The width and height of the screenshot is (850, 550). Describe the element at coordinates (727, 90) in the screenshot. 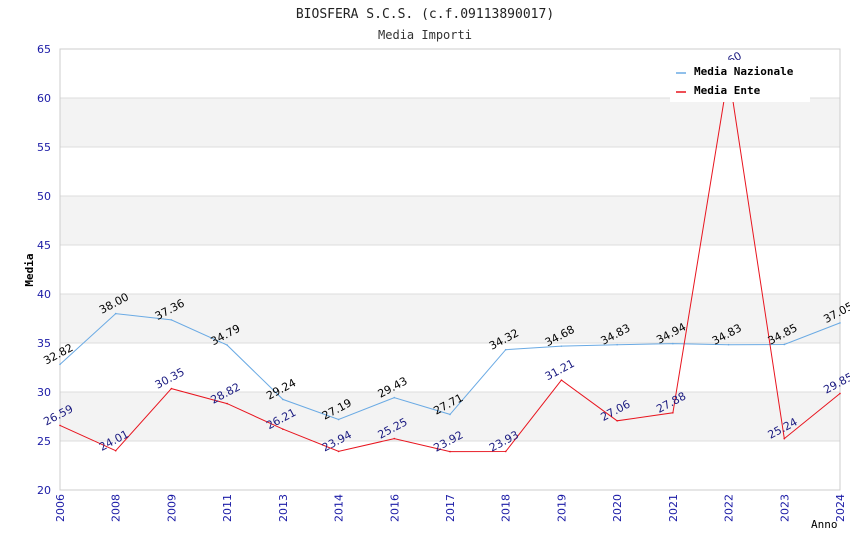

I see `legend-label-media-ente: Media Ente` at that location.